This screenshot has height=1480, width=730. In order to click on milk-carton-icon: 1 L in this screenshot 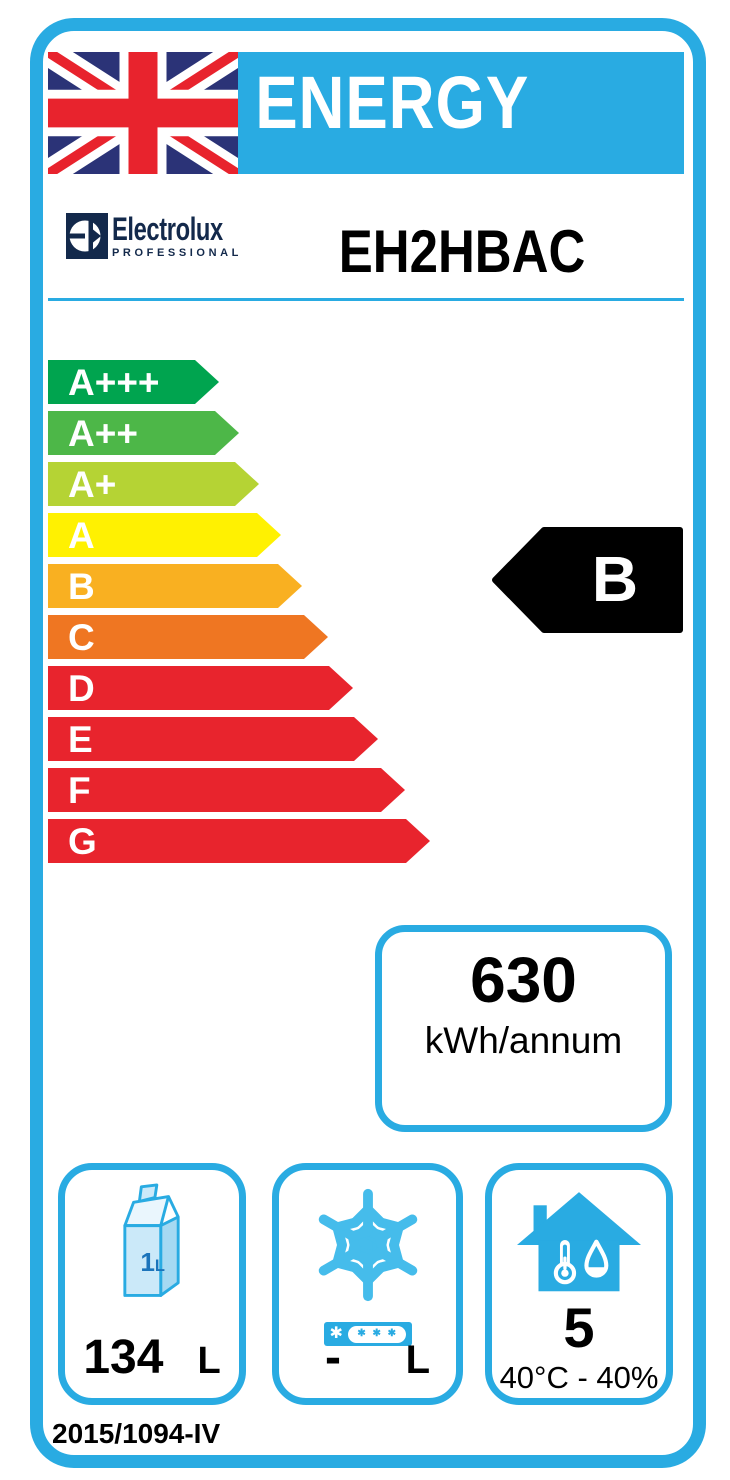, I will do `click(151, 1240)`.